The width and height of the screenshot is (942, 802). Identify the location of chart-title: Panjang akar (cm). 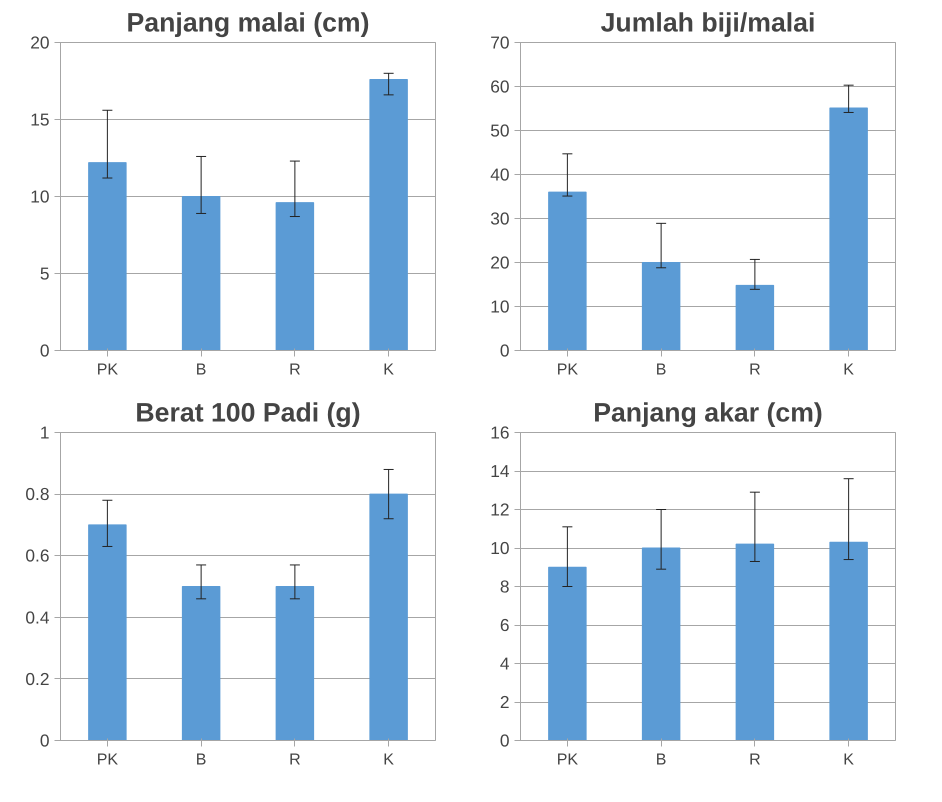
(708, 413).